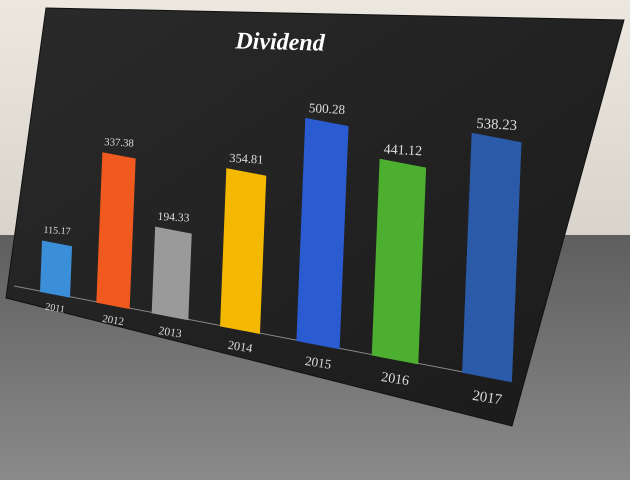 The image size is (630, 480). I want to click on value-label: 194.33, so click(173, 217).